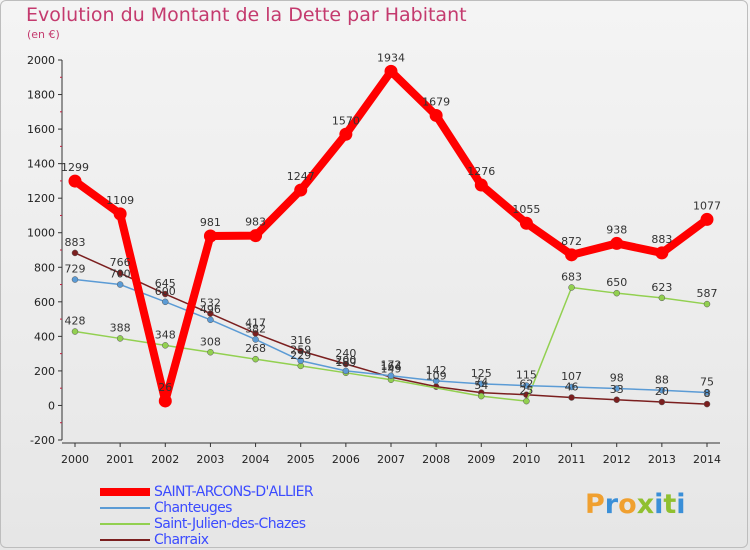 This screenshot has height=550, width=750. I want to click on data-label-0: 1570, so click(346, 120).